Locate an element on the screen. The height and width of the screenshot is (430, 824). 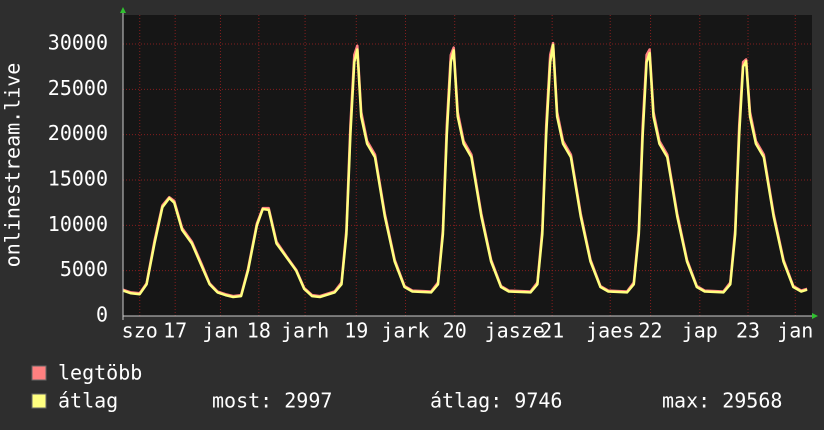
legend-stat: átlag: 9746 is located at coordinates (496, 401).